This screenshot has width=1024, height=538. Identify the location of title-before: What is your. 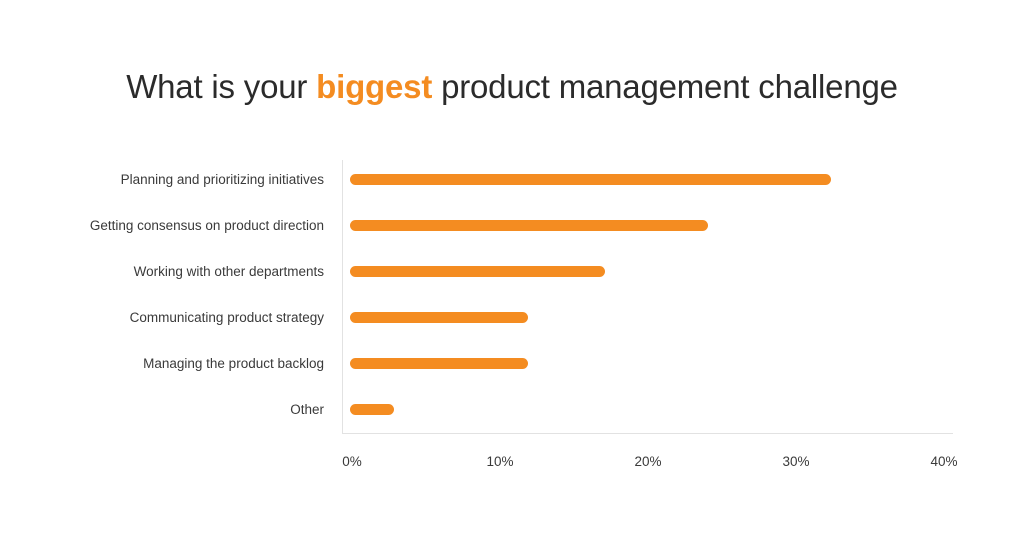
(221, 86).